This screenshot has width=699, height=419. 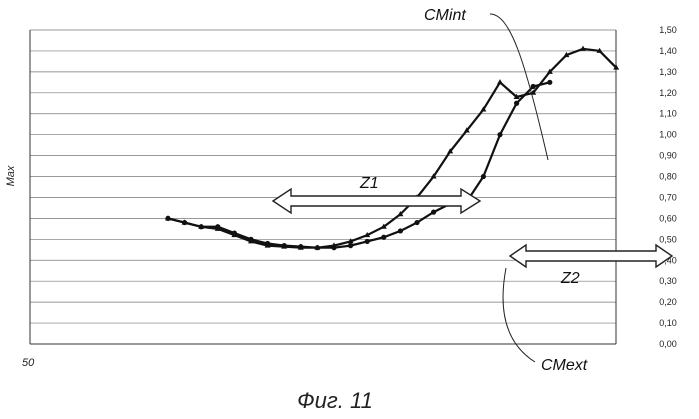 What do you see at coordinates (668, 51) in the screenshot?
I see `y-tick-label: 1,40` at bounding box center [668, 51].